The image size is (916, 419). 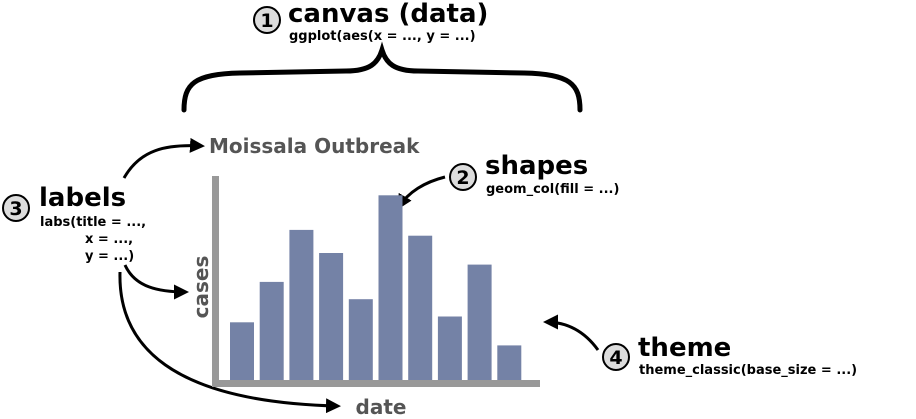 I want to click on shapes-arrow, so click(x=421, y=192).